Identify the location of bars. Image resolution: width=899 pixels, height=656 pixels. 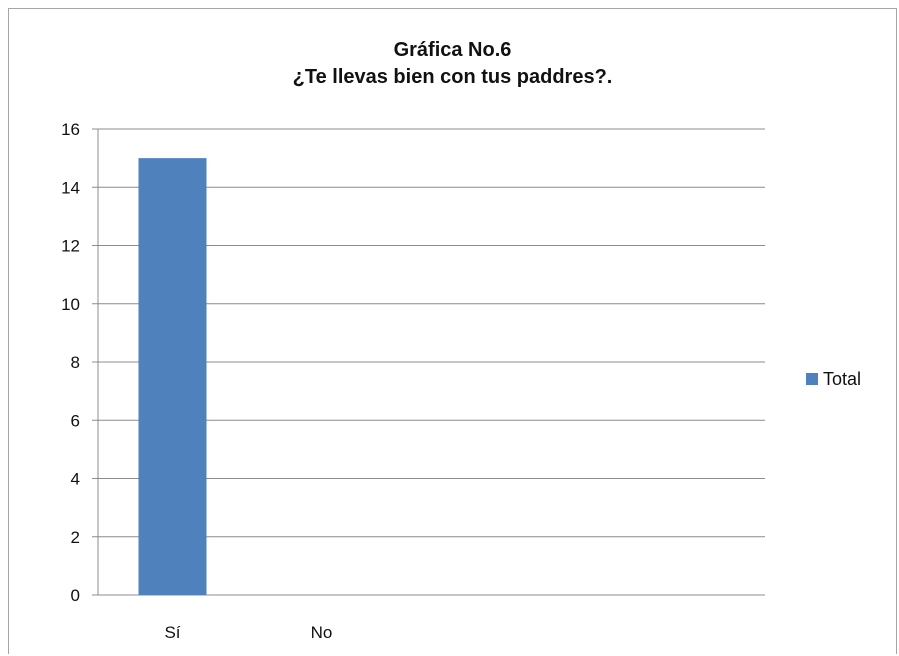
(172, 376).